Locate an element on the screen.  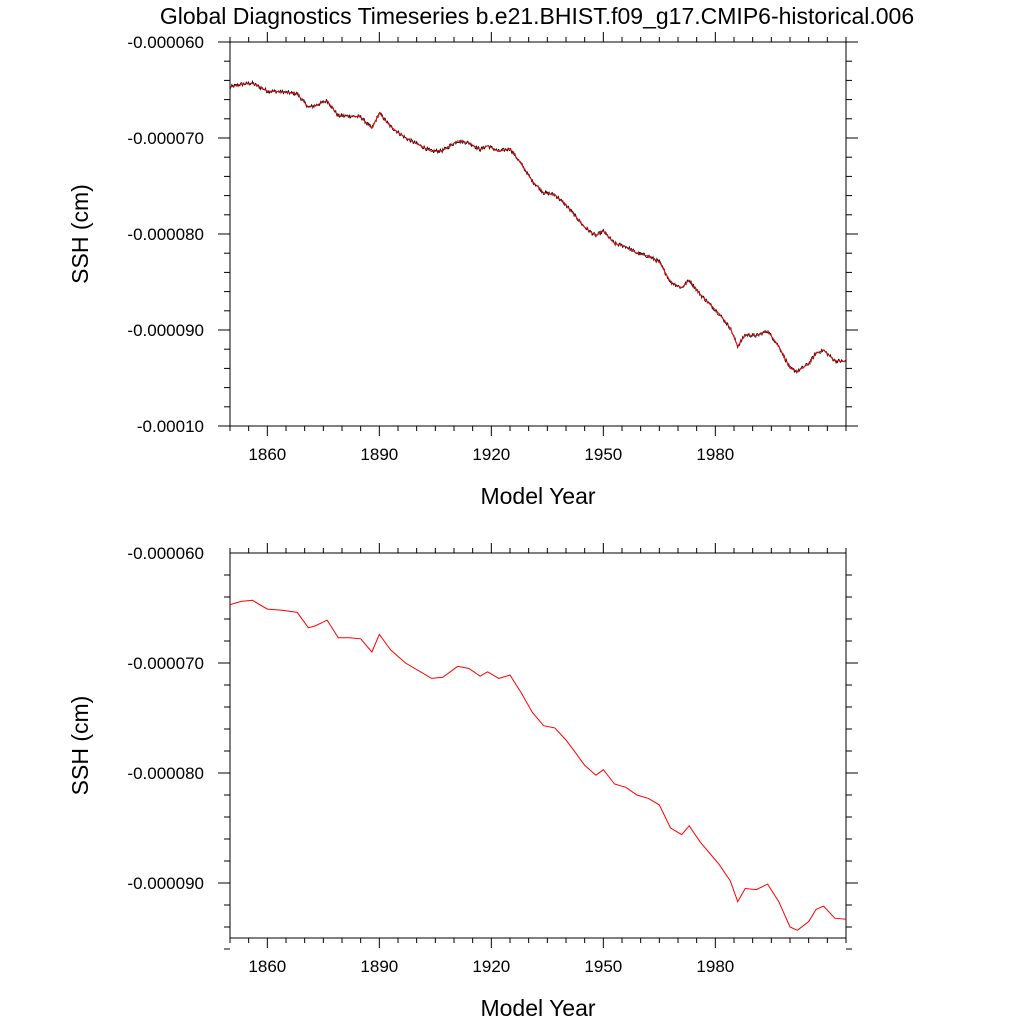
y-tick-label: -0.00010 is located at coordinates (170, 426).